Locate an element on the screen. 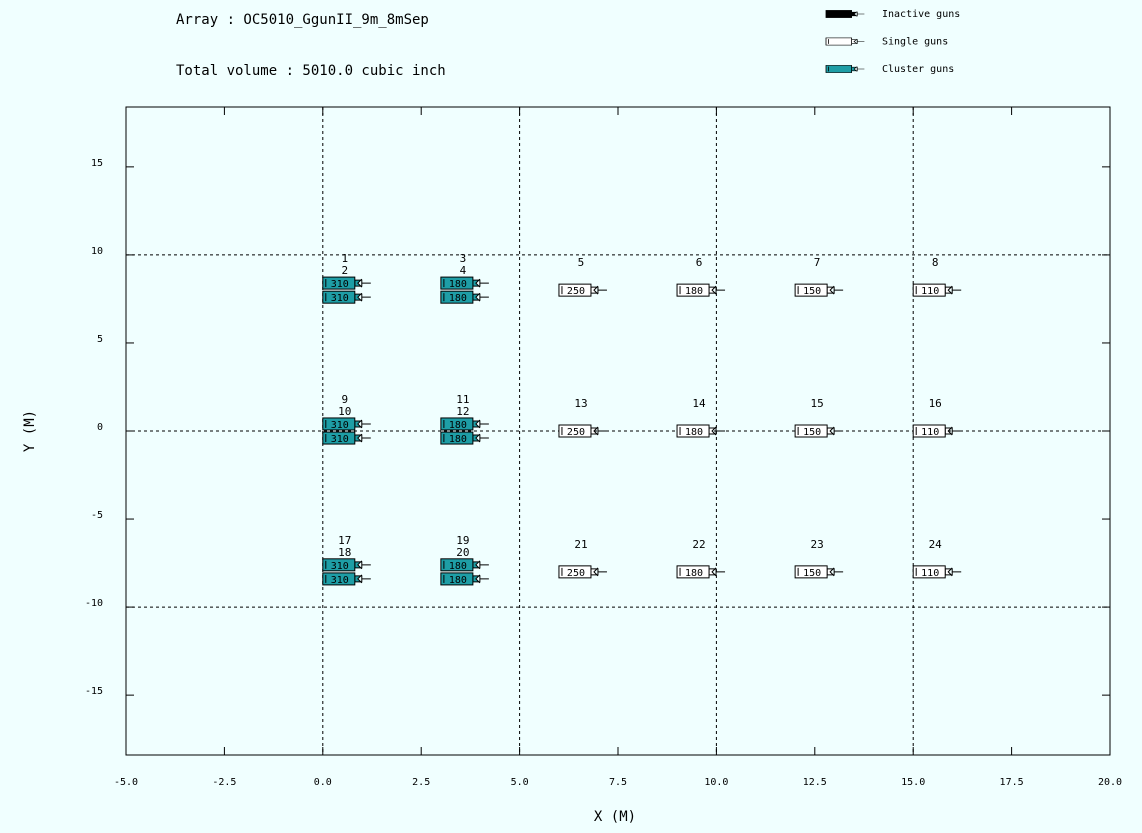  x-tick-label: 2.5 is located at coordinates (421, 782).